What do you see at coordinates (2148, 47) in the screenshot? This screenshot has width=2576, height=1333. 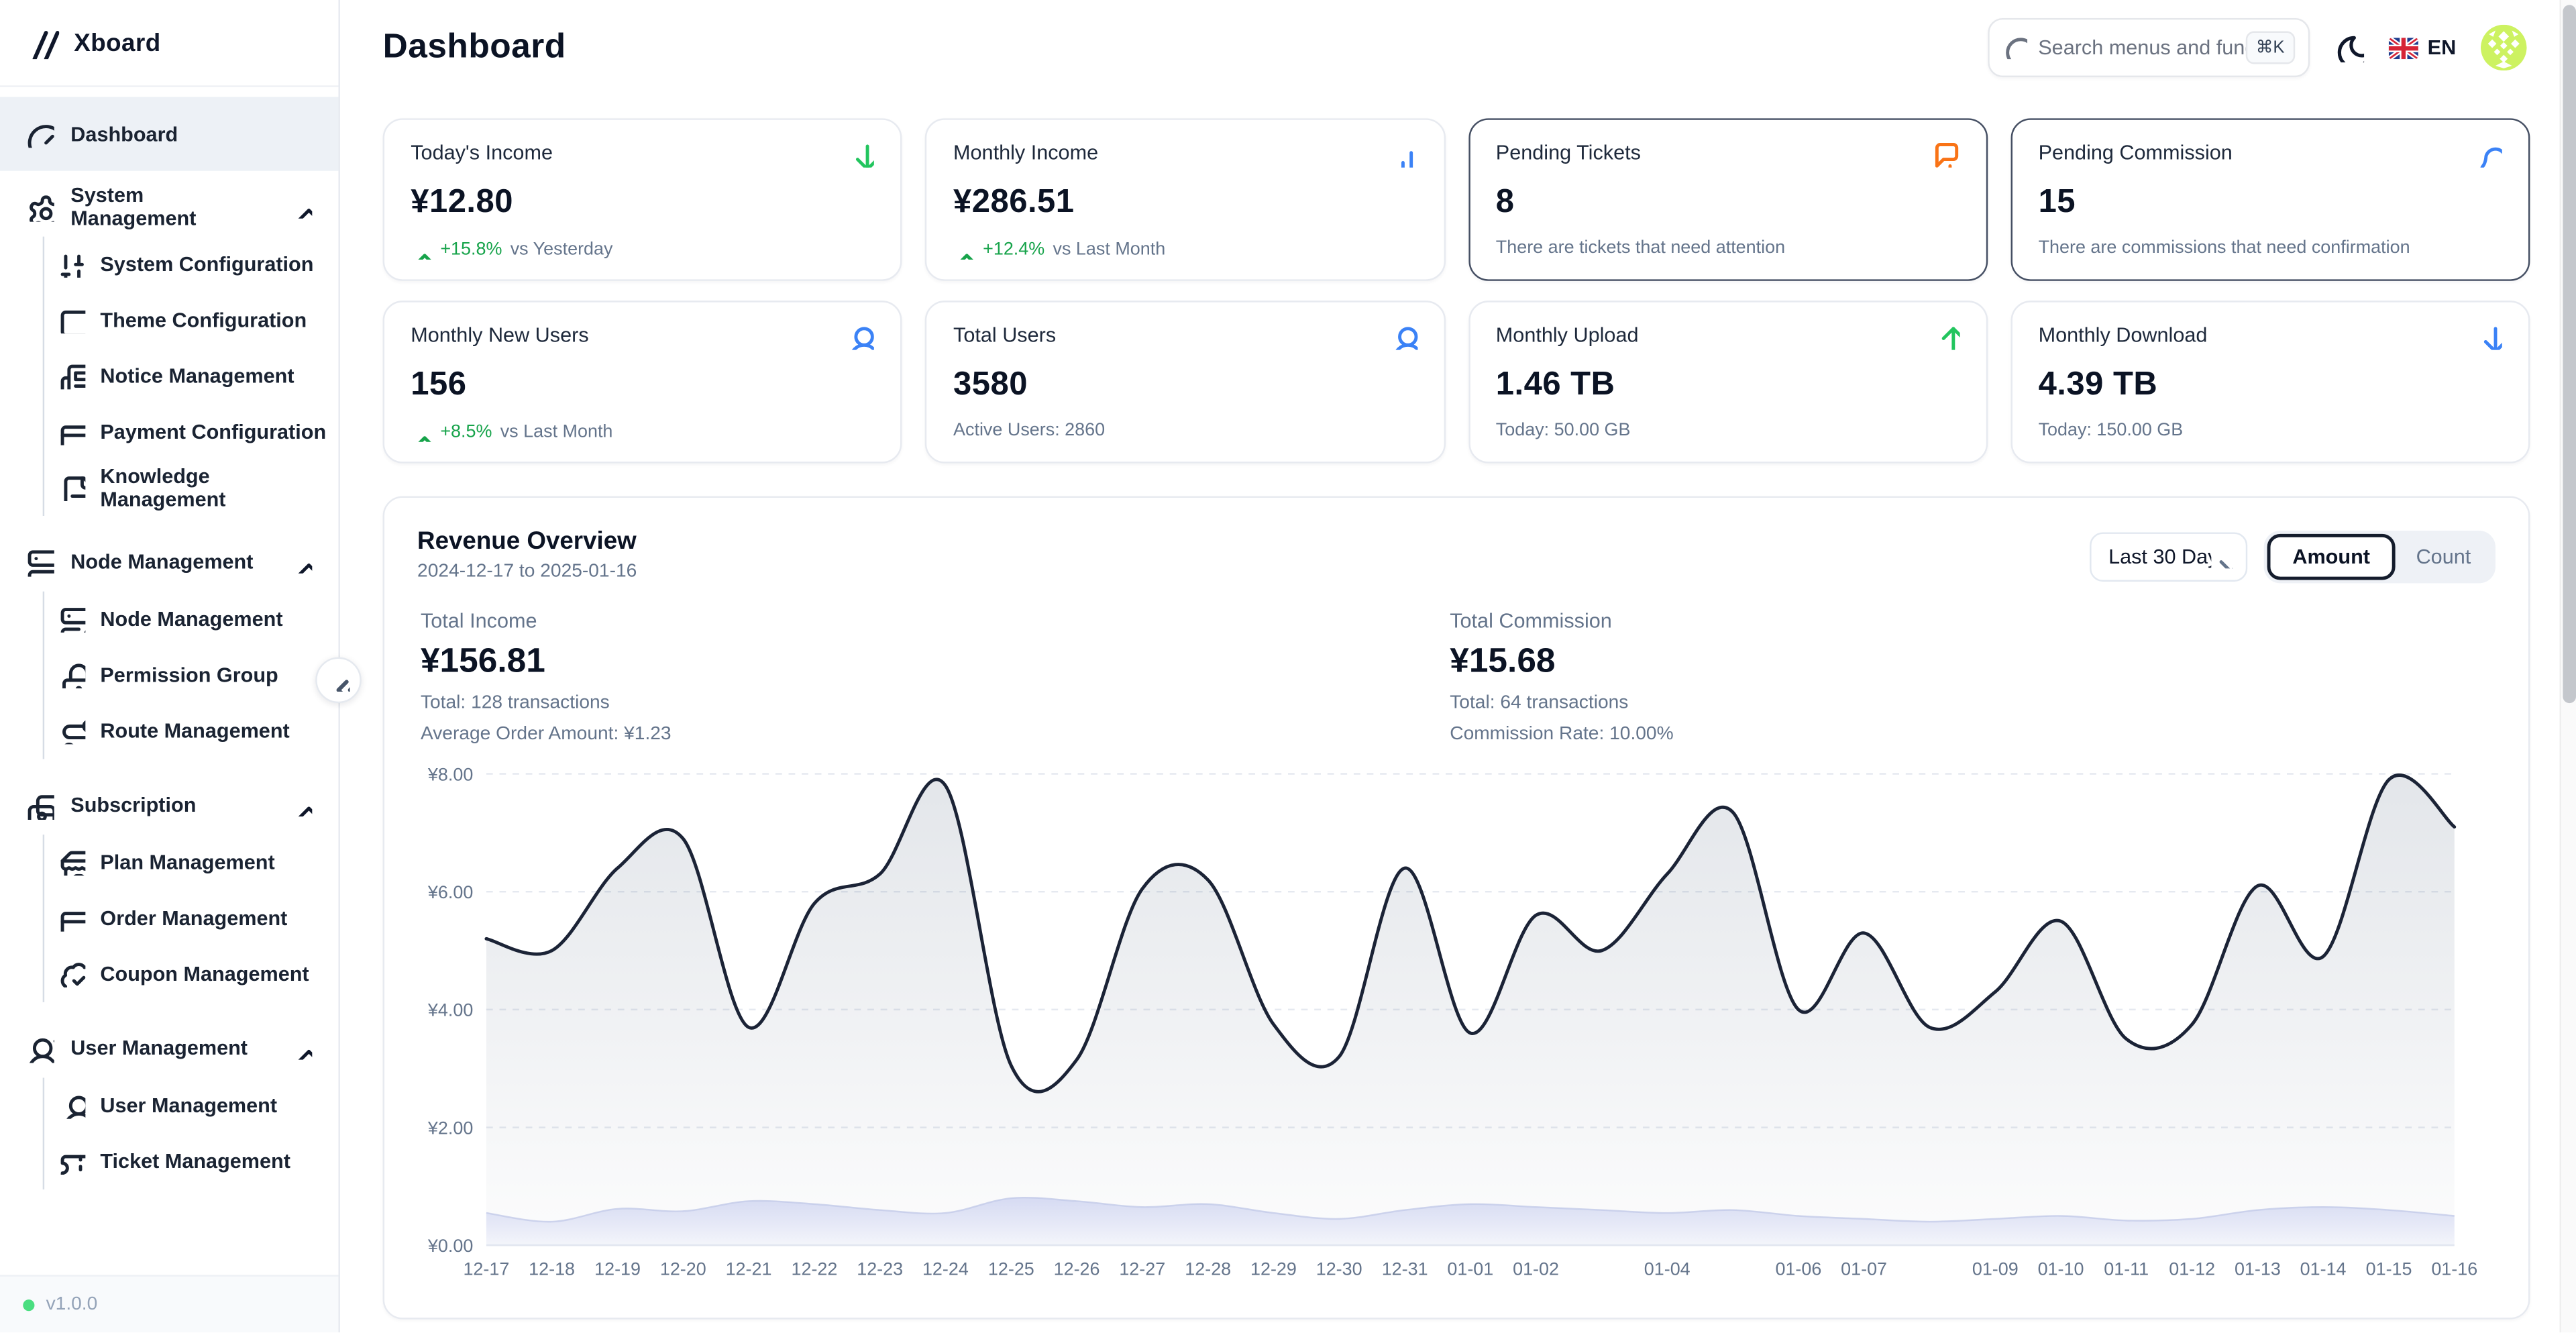 I see `search-box: ⌘K` at bounding box center [2148, 47].